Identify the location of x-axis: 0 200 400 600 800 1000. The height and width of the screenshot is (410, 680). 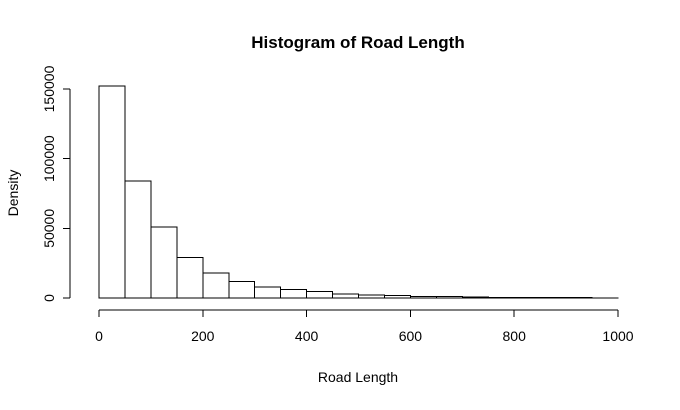
(364, 327).